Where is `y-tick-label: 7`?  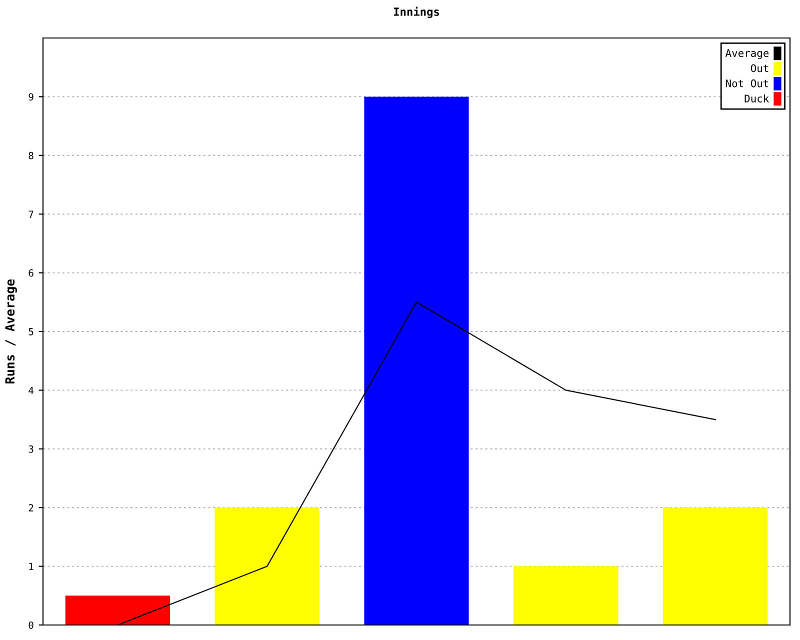 y-tick-label: 7 is located at coordinates (31, 214).